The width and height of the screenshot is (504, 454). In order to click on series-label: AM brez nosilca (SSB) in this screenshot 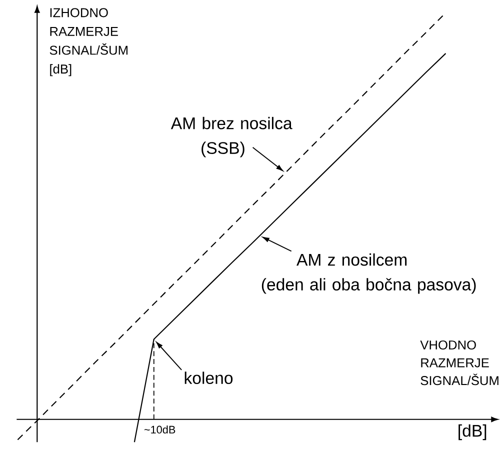, I will do `click(231, 137)`.